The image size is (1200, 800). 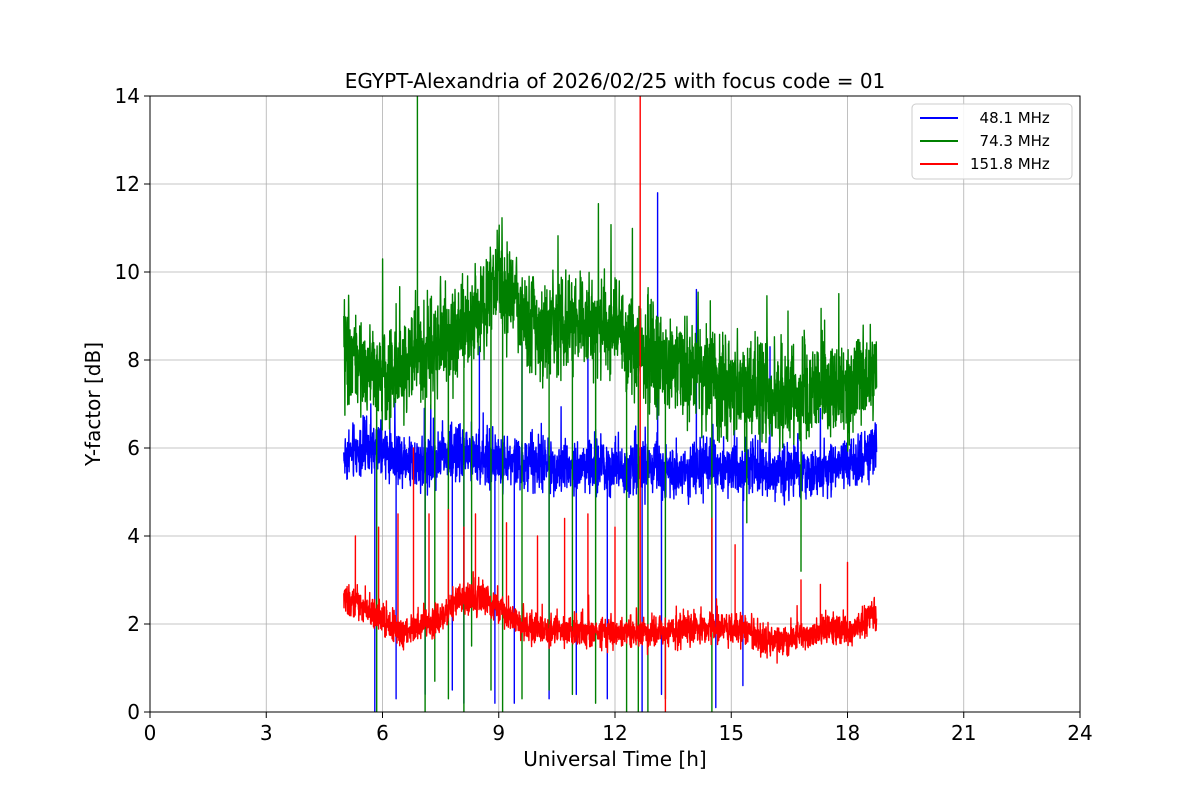 I want to click on y-tick-label: 8, so click(x=133, y=360).